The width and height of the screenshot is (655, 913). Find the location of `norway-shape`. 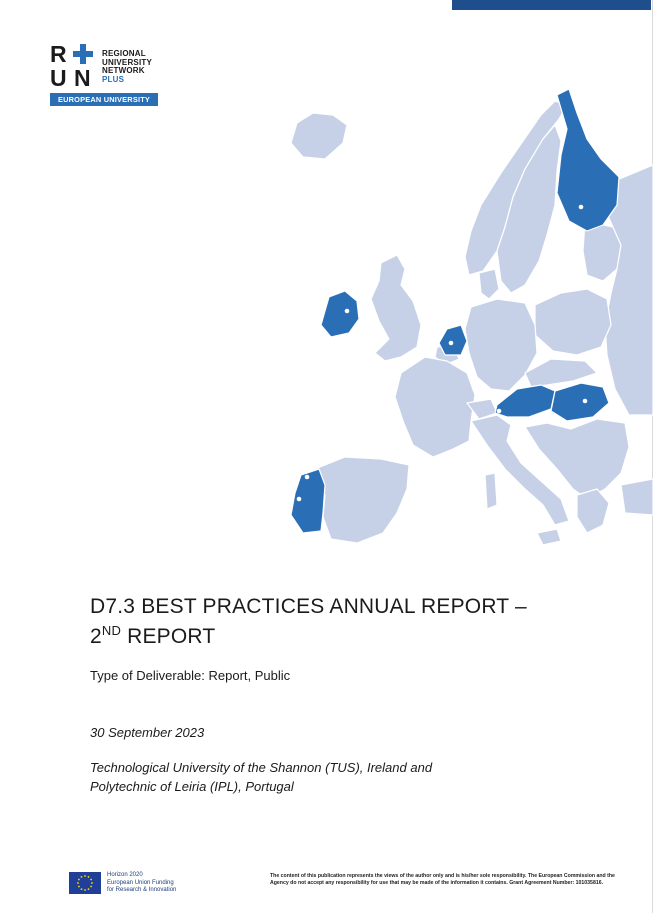

norway-shape is located at coordinates (516, 188).